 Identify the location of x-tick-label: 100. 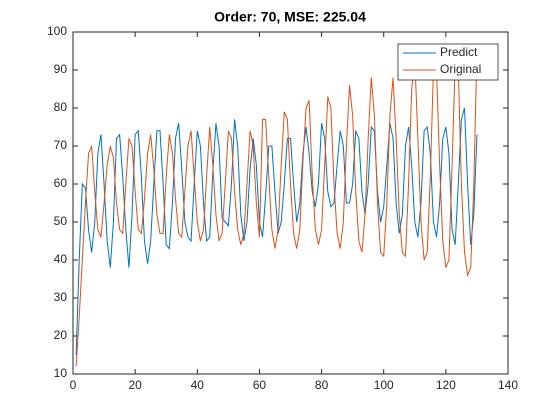
(384, 385).